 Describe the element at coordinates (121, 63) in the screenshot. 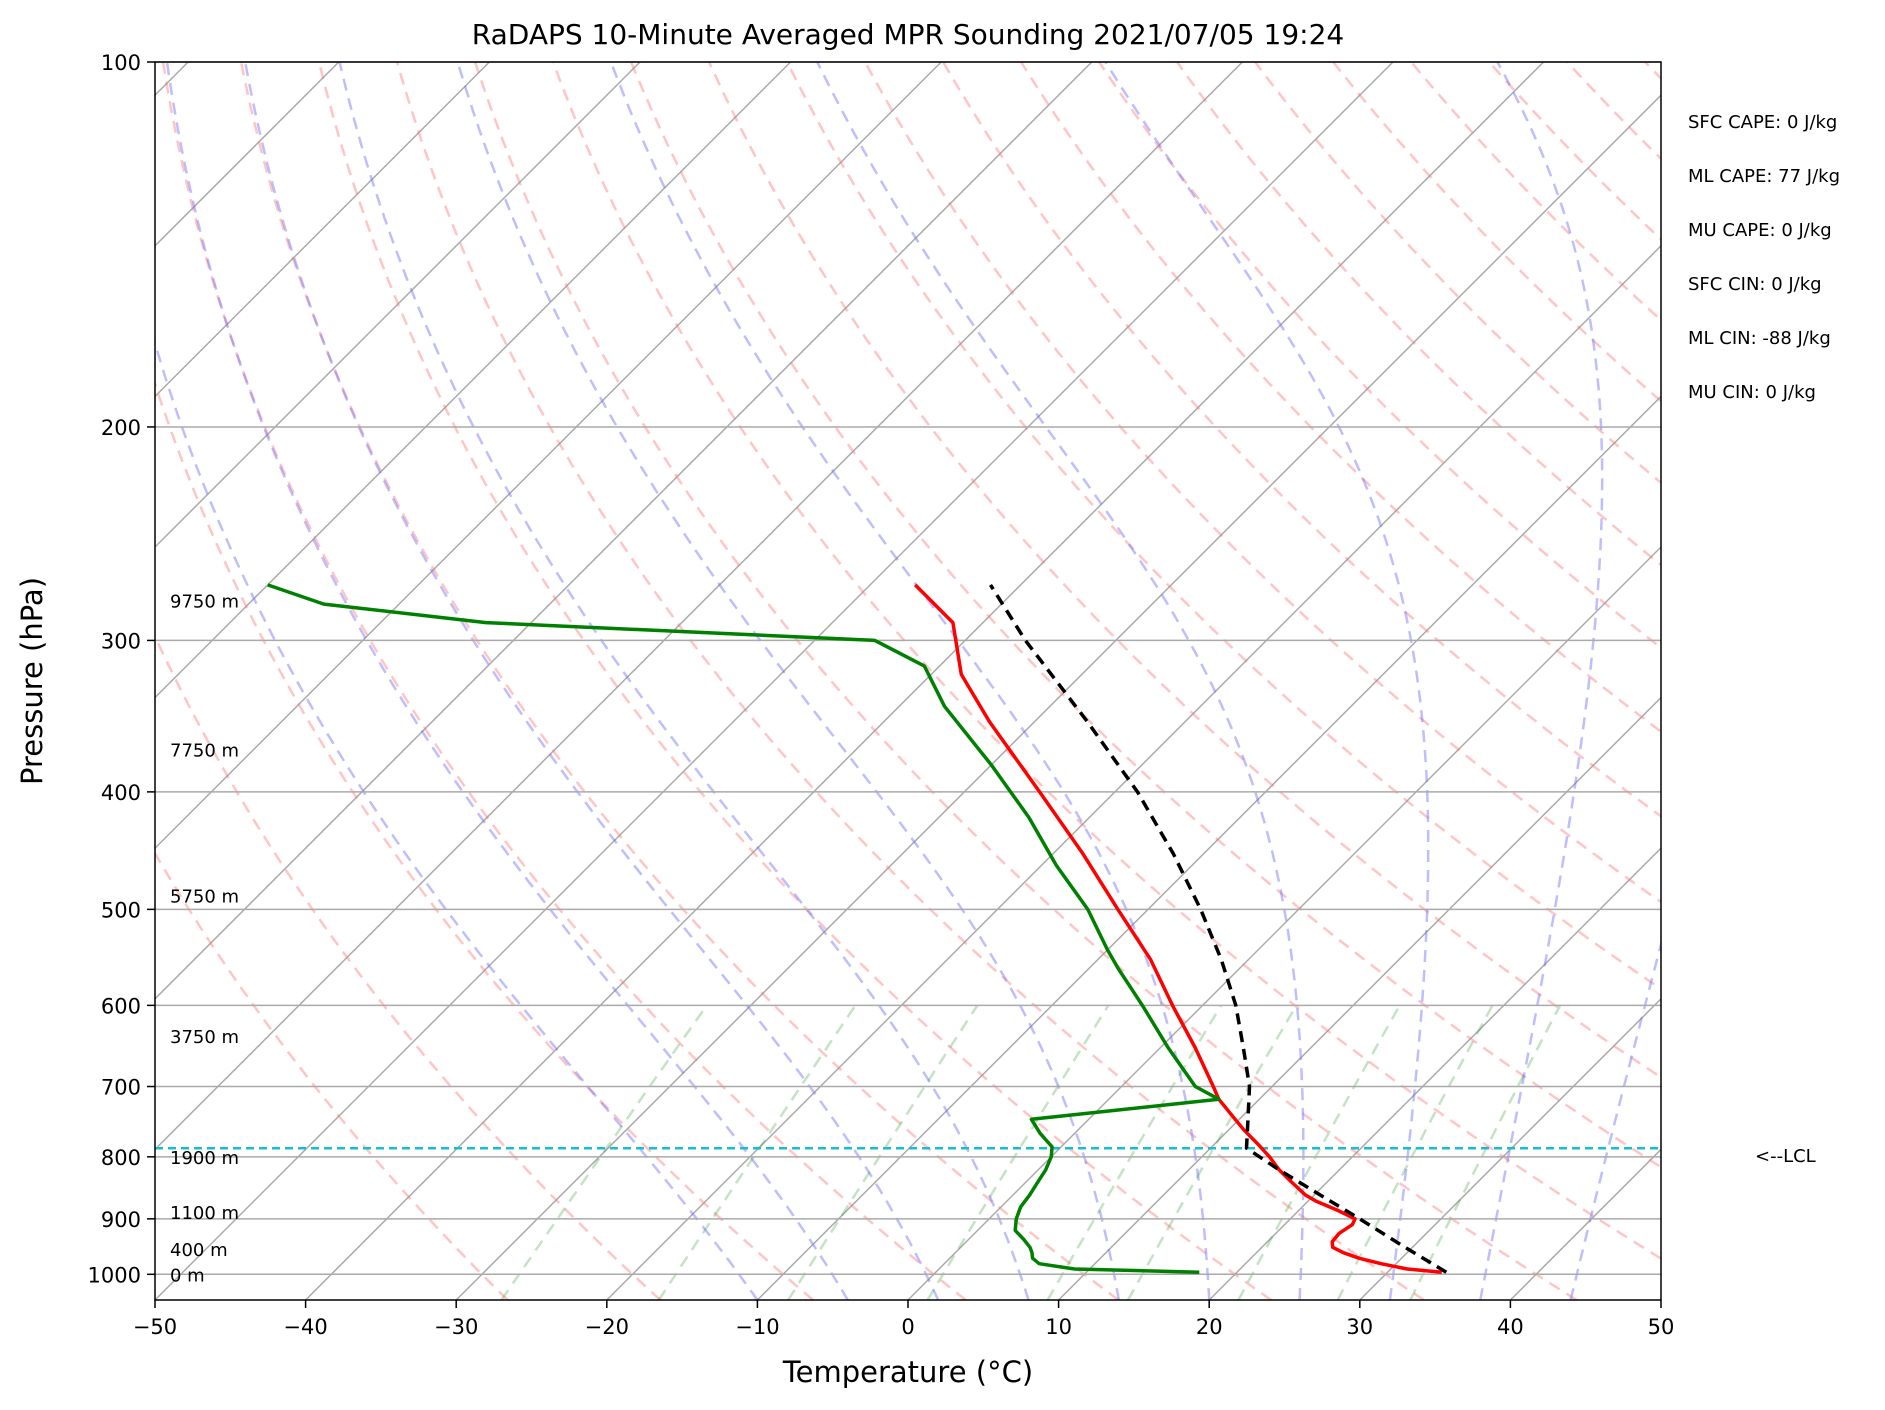

I see `y-tick-label: 100` at that location.